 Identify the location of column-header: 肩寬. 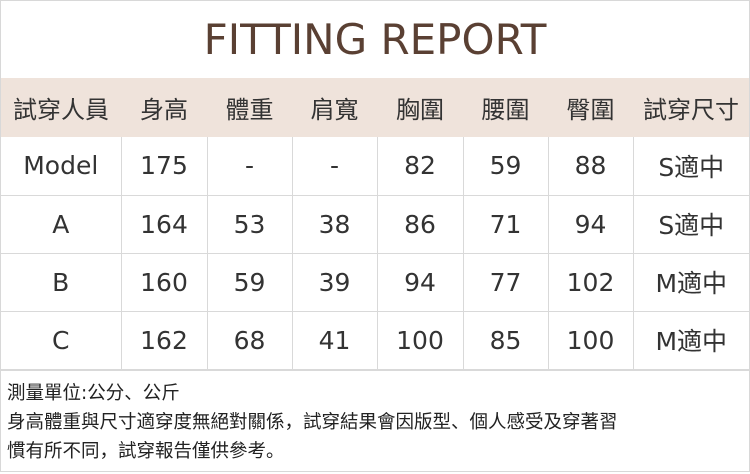
(334, 107).